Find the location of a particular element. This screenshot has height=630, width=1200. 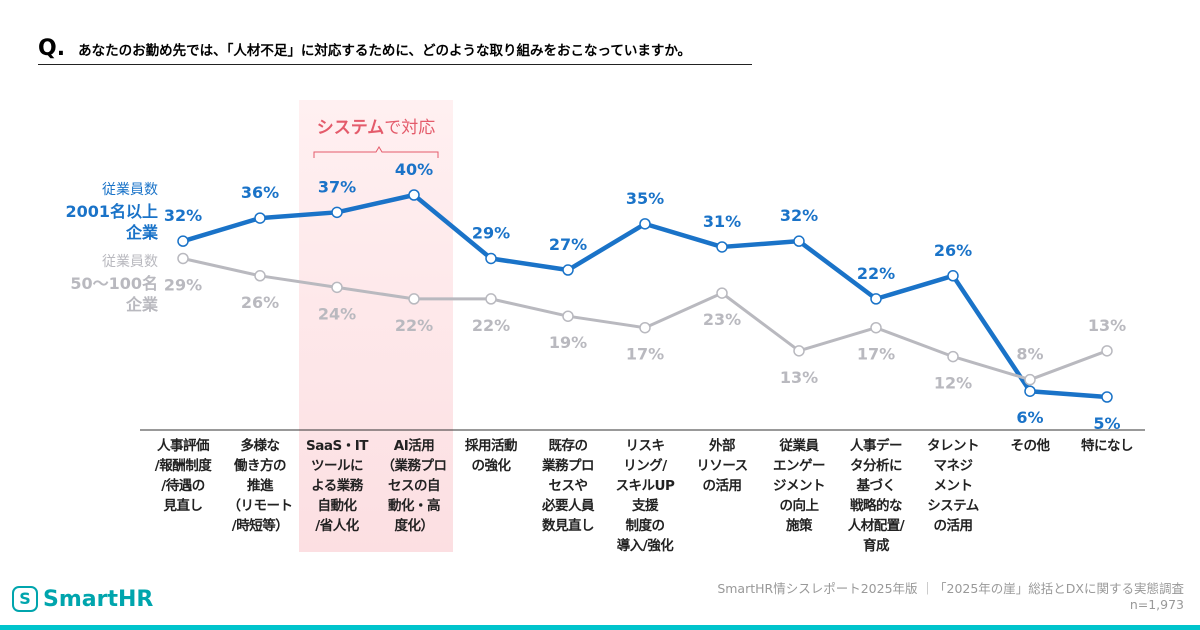

sample-size: n=1,973 is located at coordinates (1156, 604).